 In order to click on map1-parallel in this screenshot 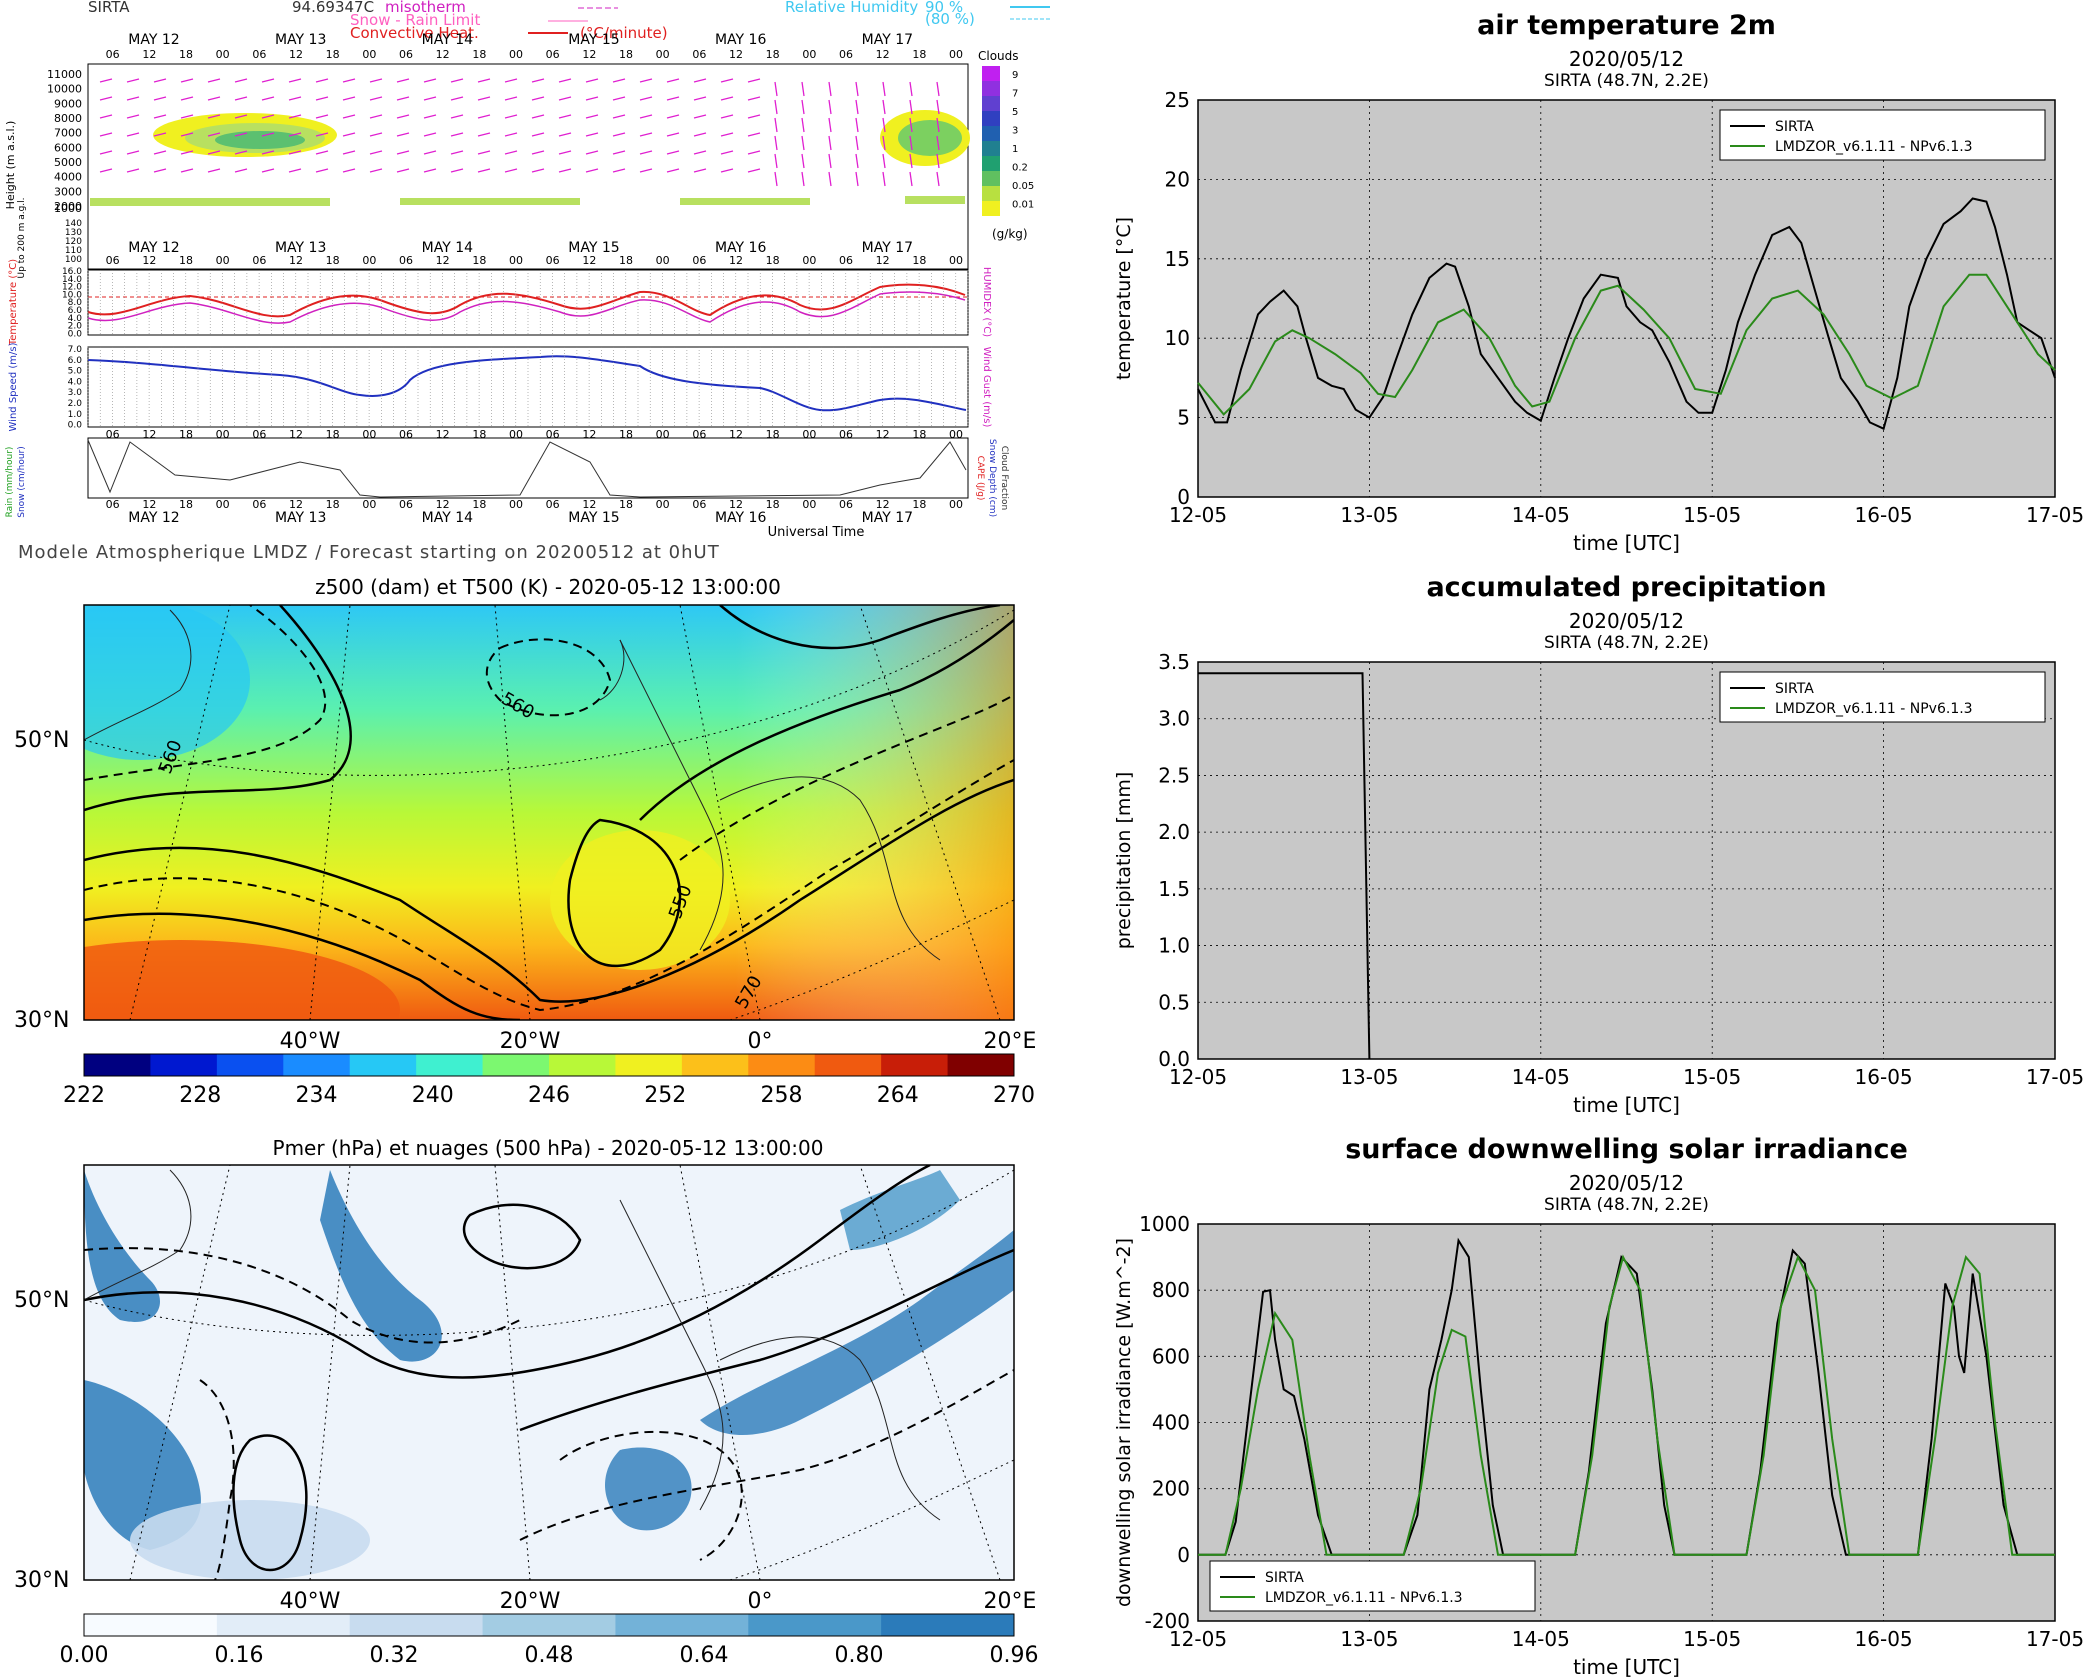, I will do `click(871, 959)`.